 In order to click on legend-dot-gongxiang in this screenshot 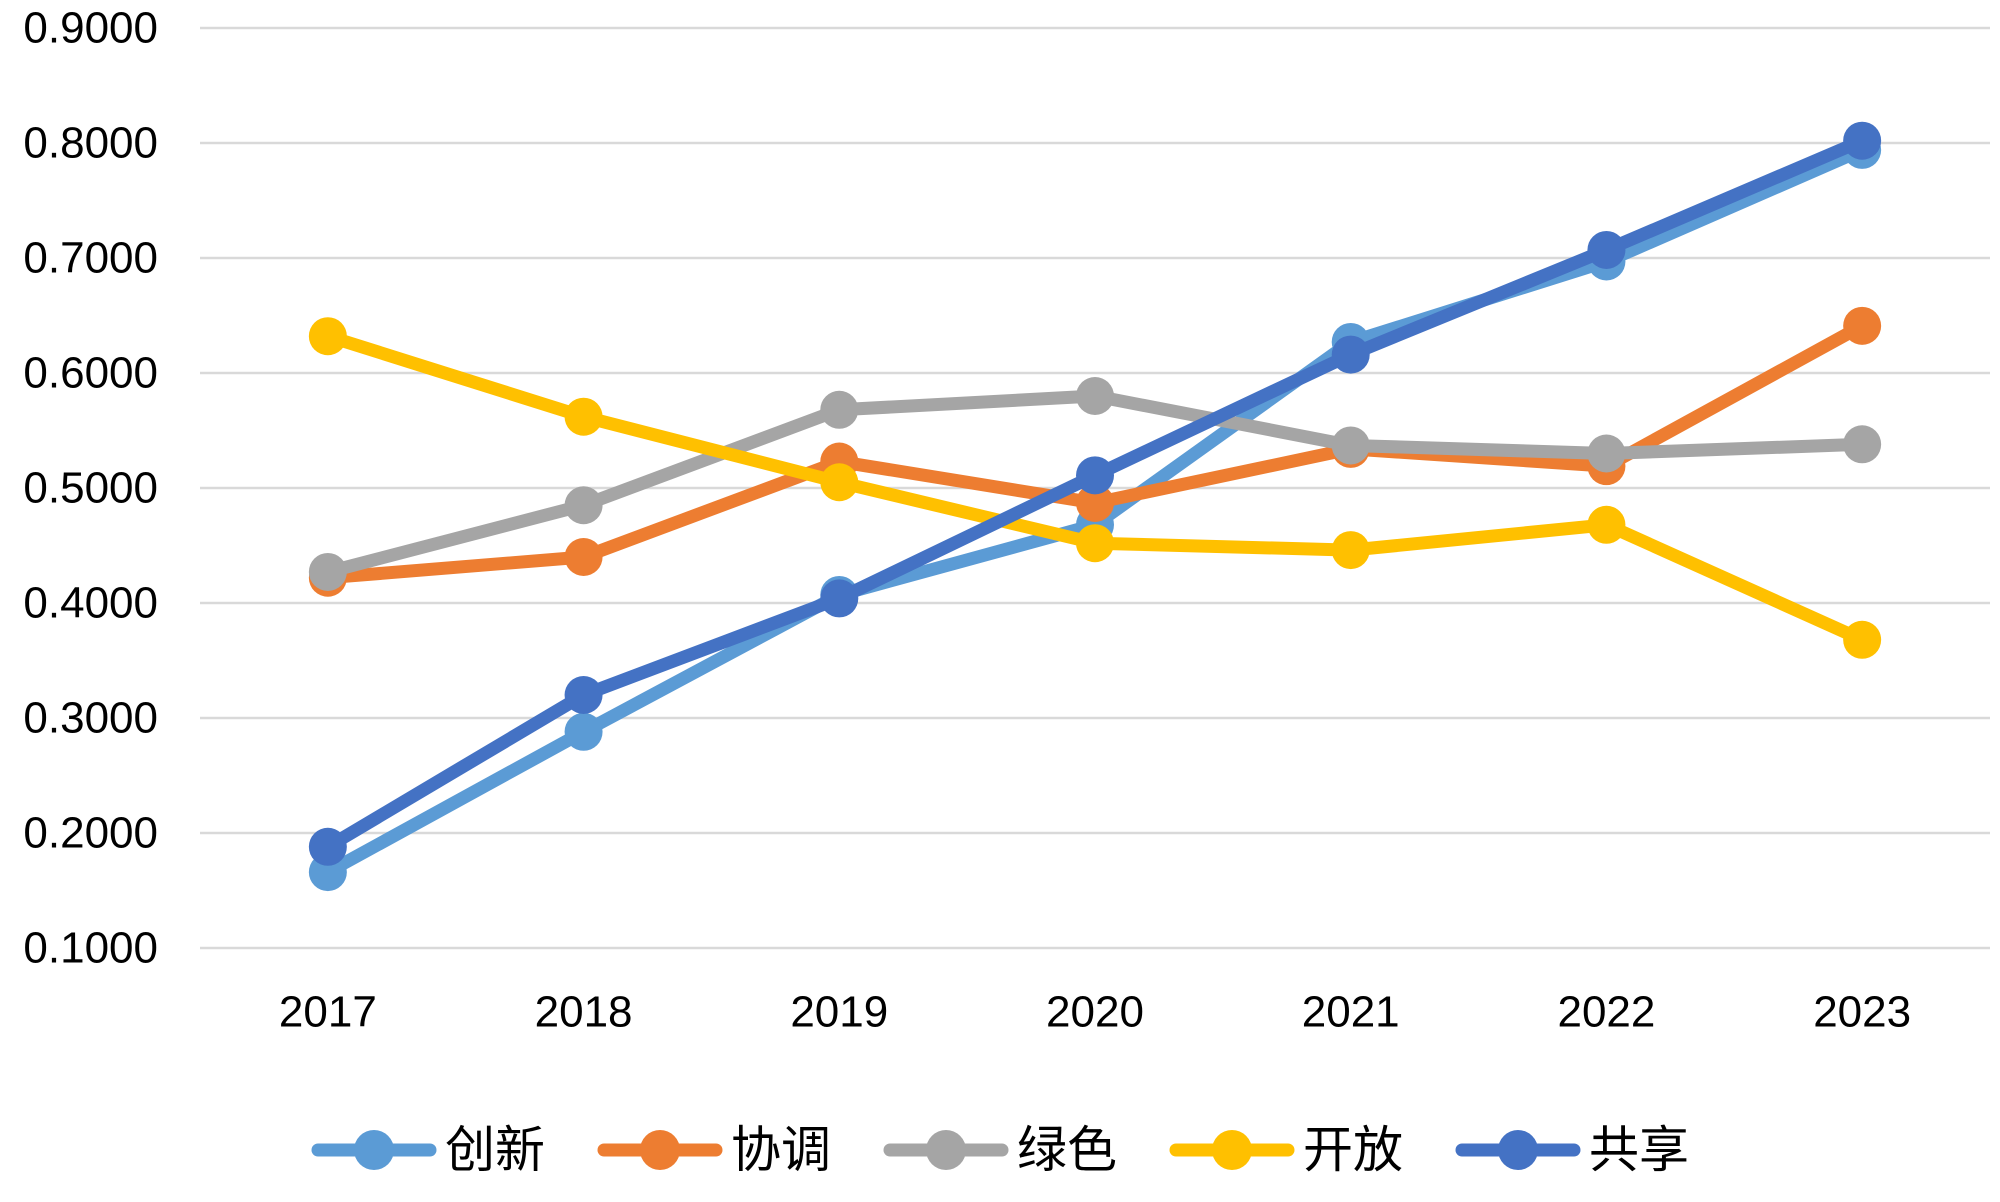, I will do `click(1518, 1150)`.